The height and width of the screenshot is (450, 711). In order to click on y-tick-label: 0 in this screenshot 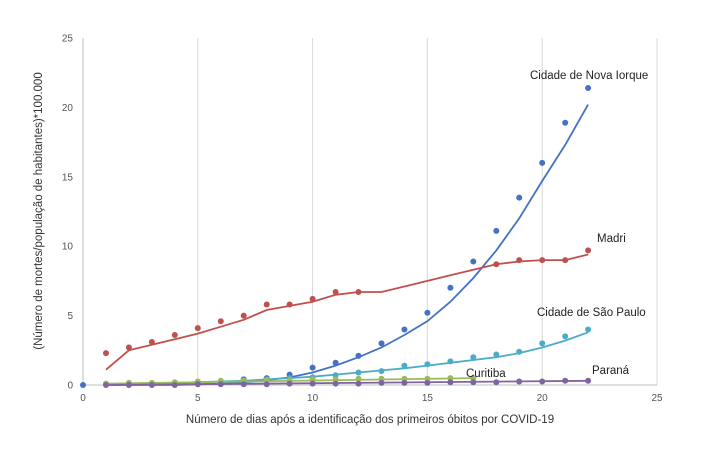, I will do `click(70, 386)`.